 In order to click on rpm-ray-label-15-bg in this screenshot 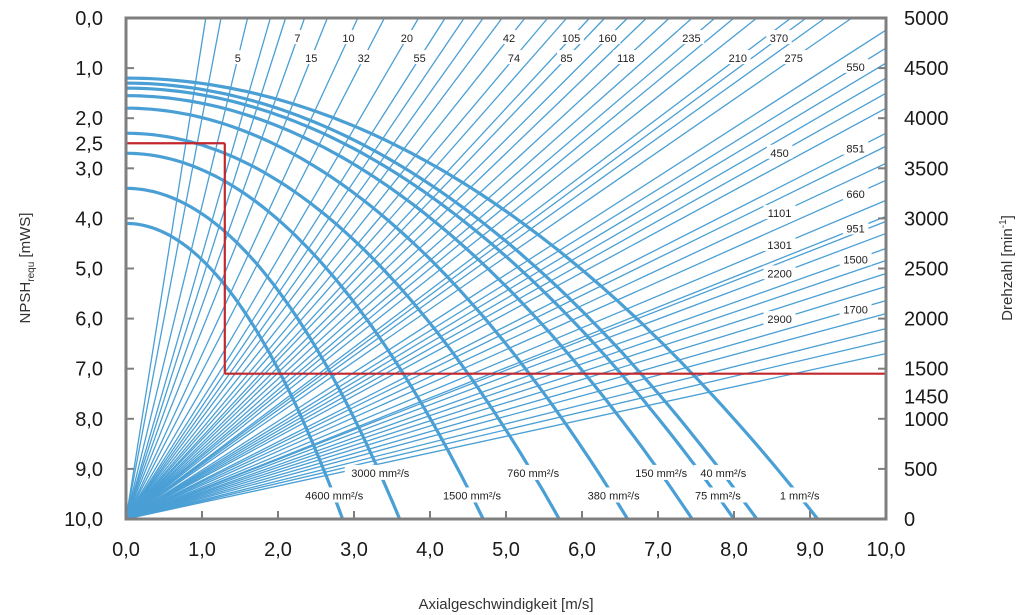, I will do `click(311, 57)`.